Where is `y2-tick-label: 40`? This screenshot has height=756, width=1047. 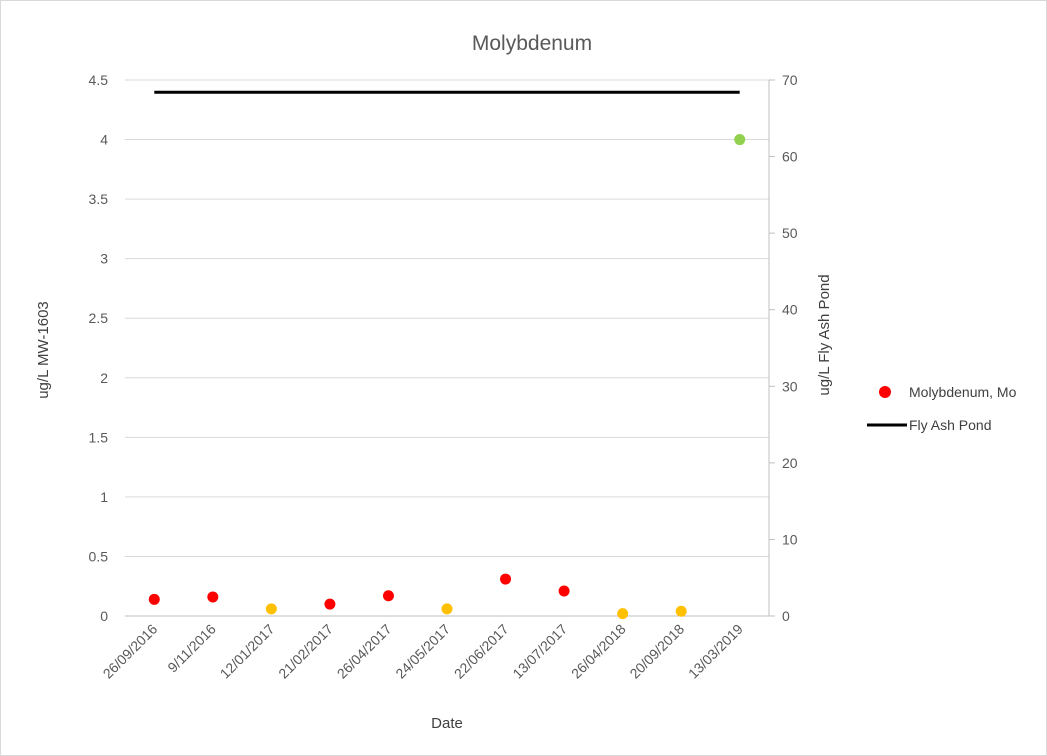
y2-tick-label: 40 is located at coordinates (790, 310).